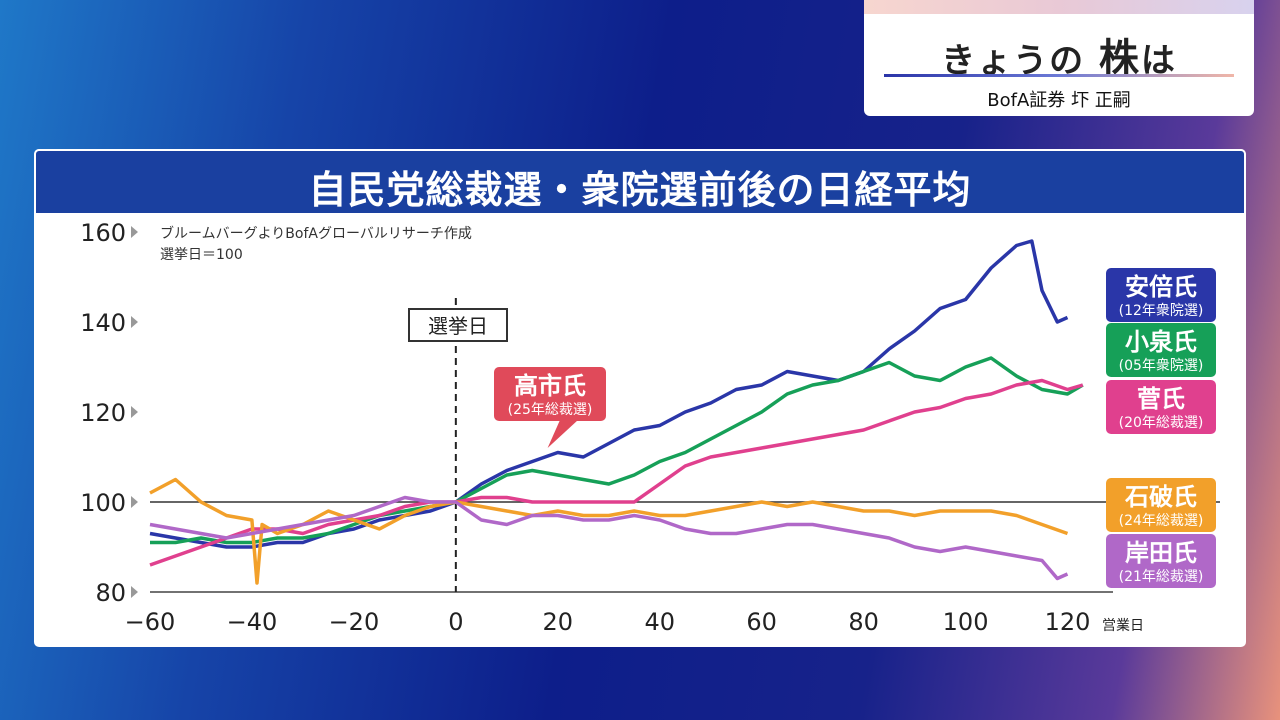  I want to click on source-note: ブルームバーグよりBofAグローバルリサーチ作成, so click(316, 233).